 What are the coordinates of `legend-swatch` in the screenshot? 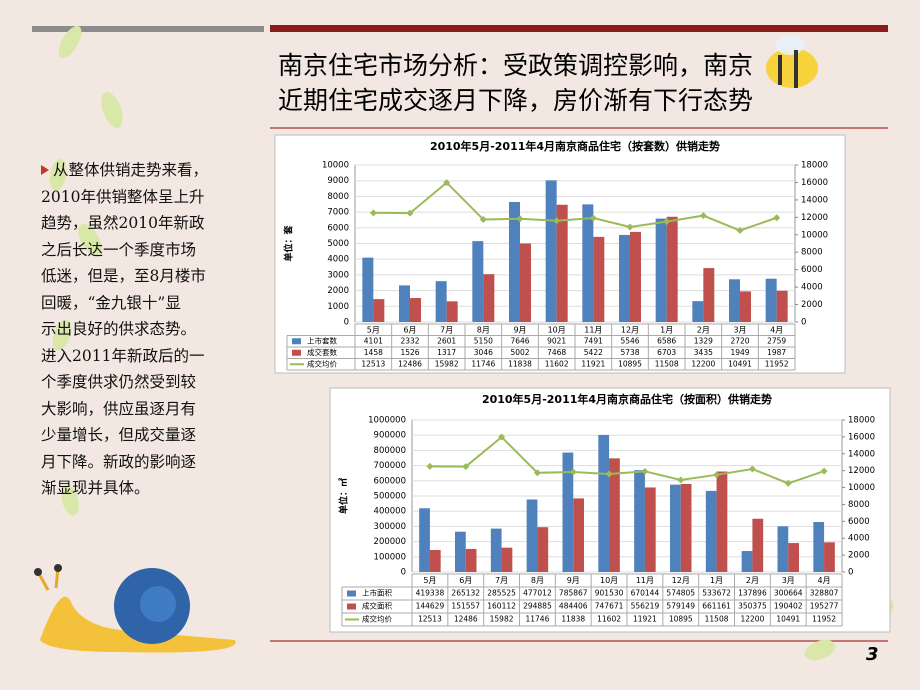 It's located at (296, 341).